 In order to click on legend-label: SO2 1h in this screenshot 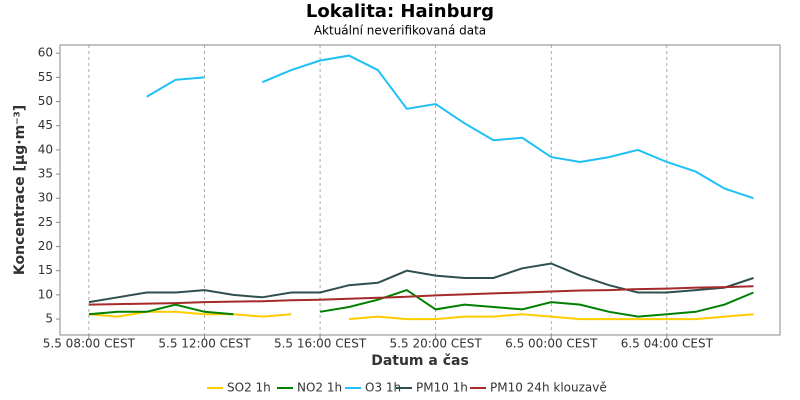, I will do `click(249, 388)`.